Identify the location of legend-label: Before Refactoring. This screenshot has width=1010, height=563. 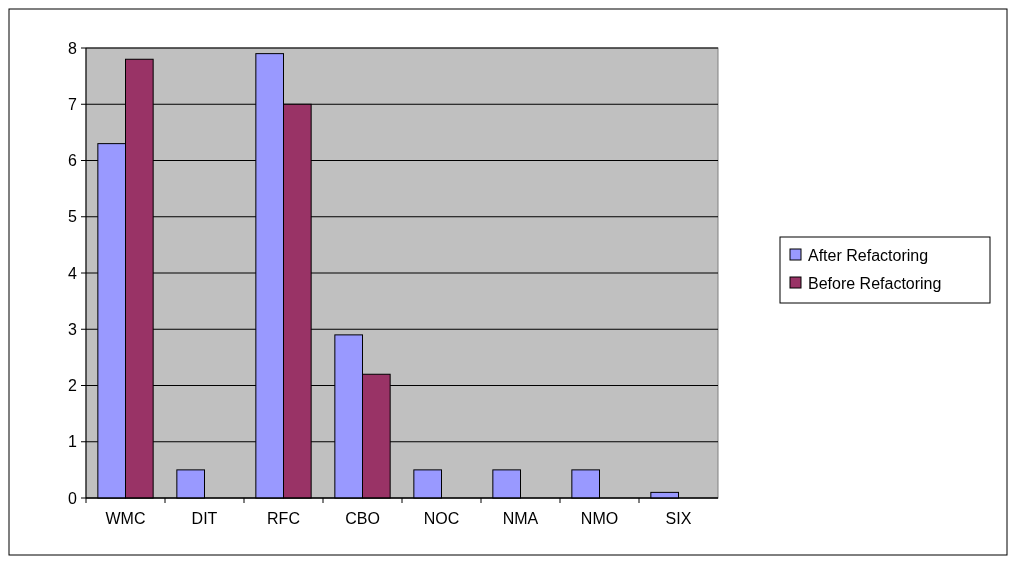
(875, 283).